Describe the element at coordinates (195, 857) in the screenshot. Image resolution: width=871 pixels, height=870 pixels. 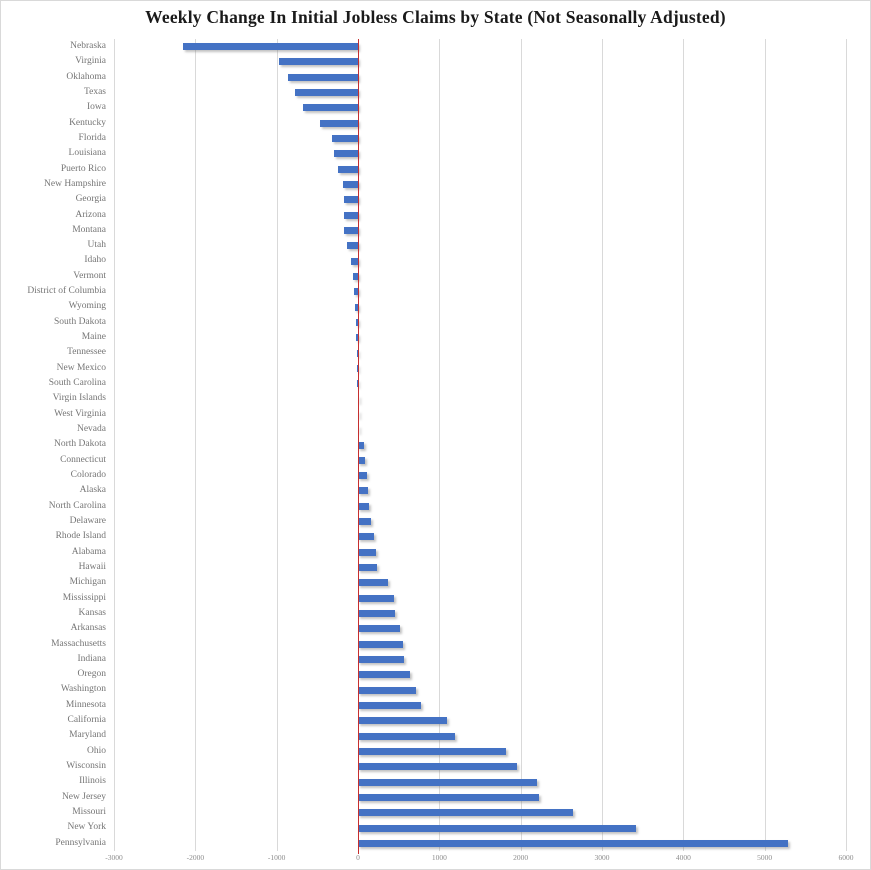
I see `x-tick-label: -2000` at that location.